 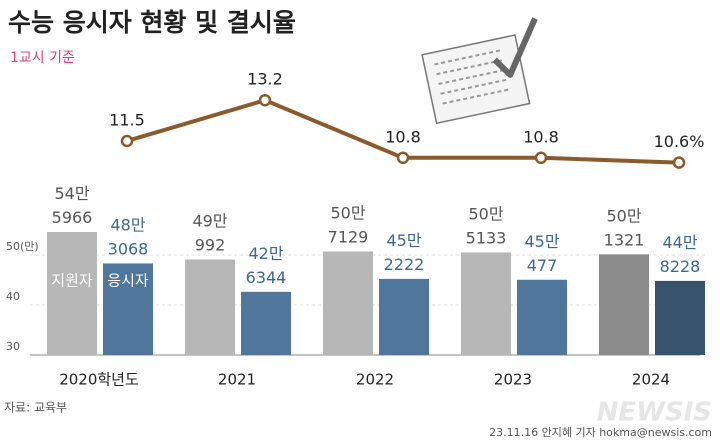 I want to click on legend-label: 지원자, so click(x=72, y=281).